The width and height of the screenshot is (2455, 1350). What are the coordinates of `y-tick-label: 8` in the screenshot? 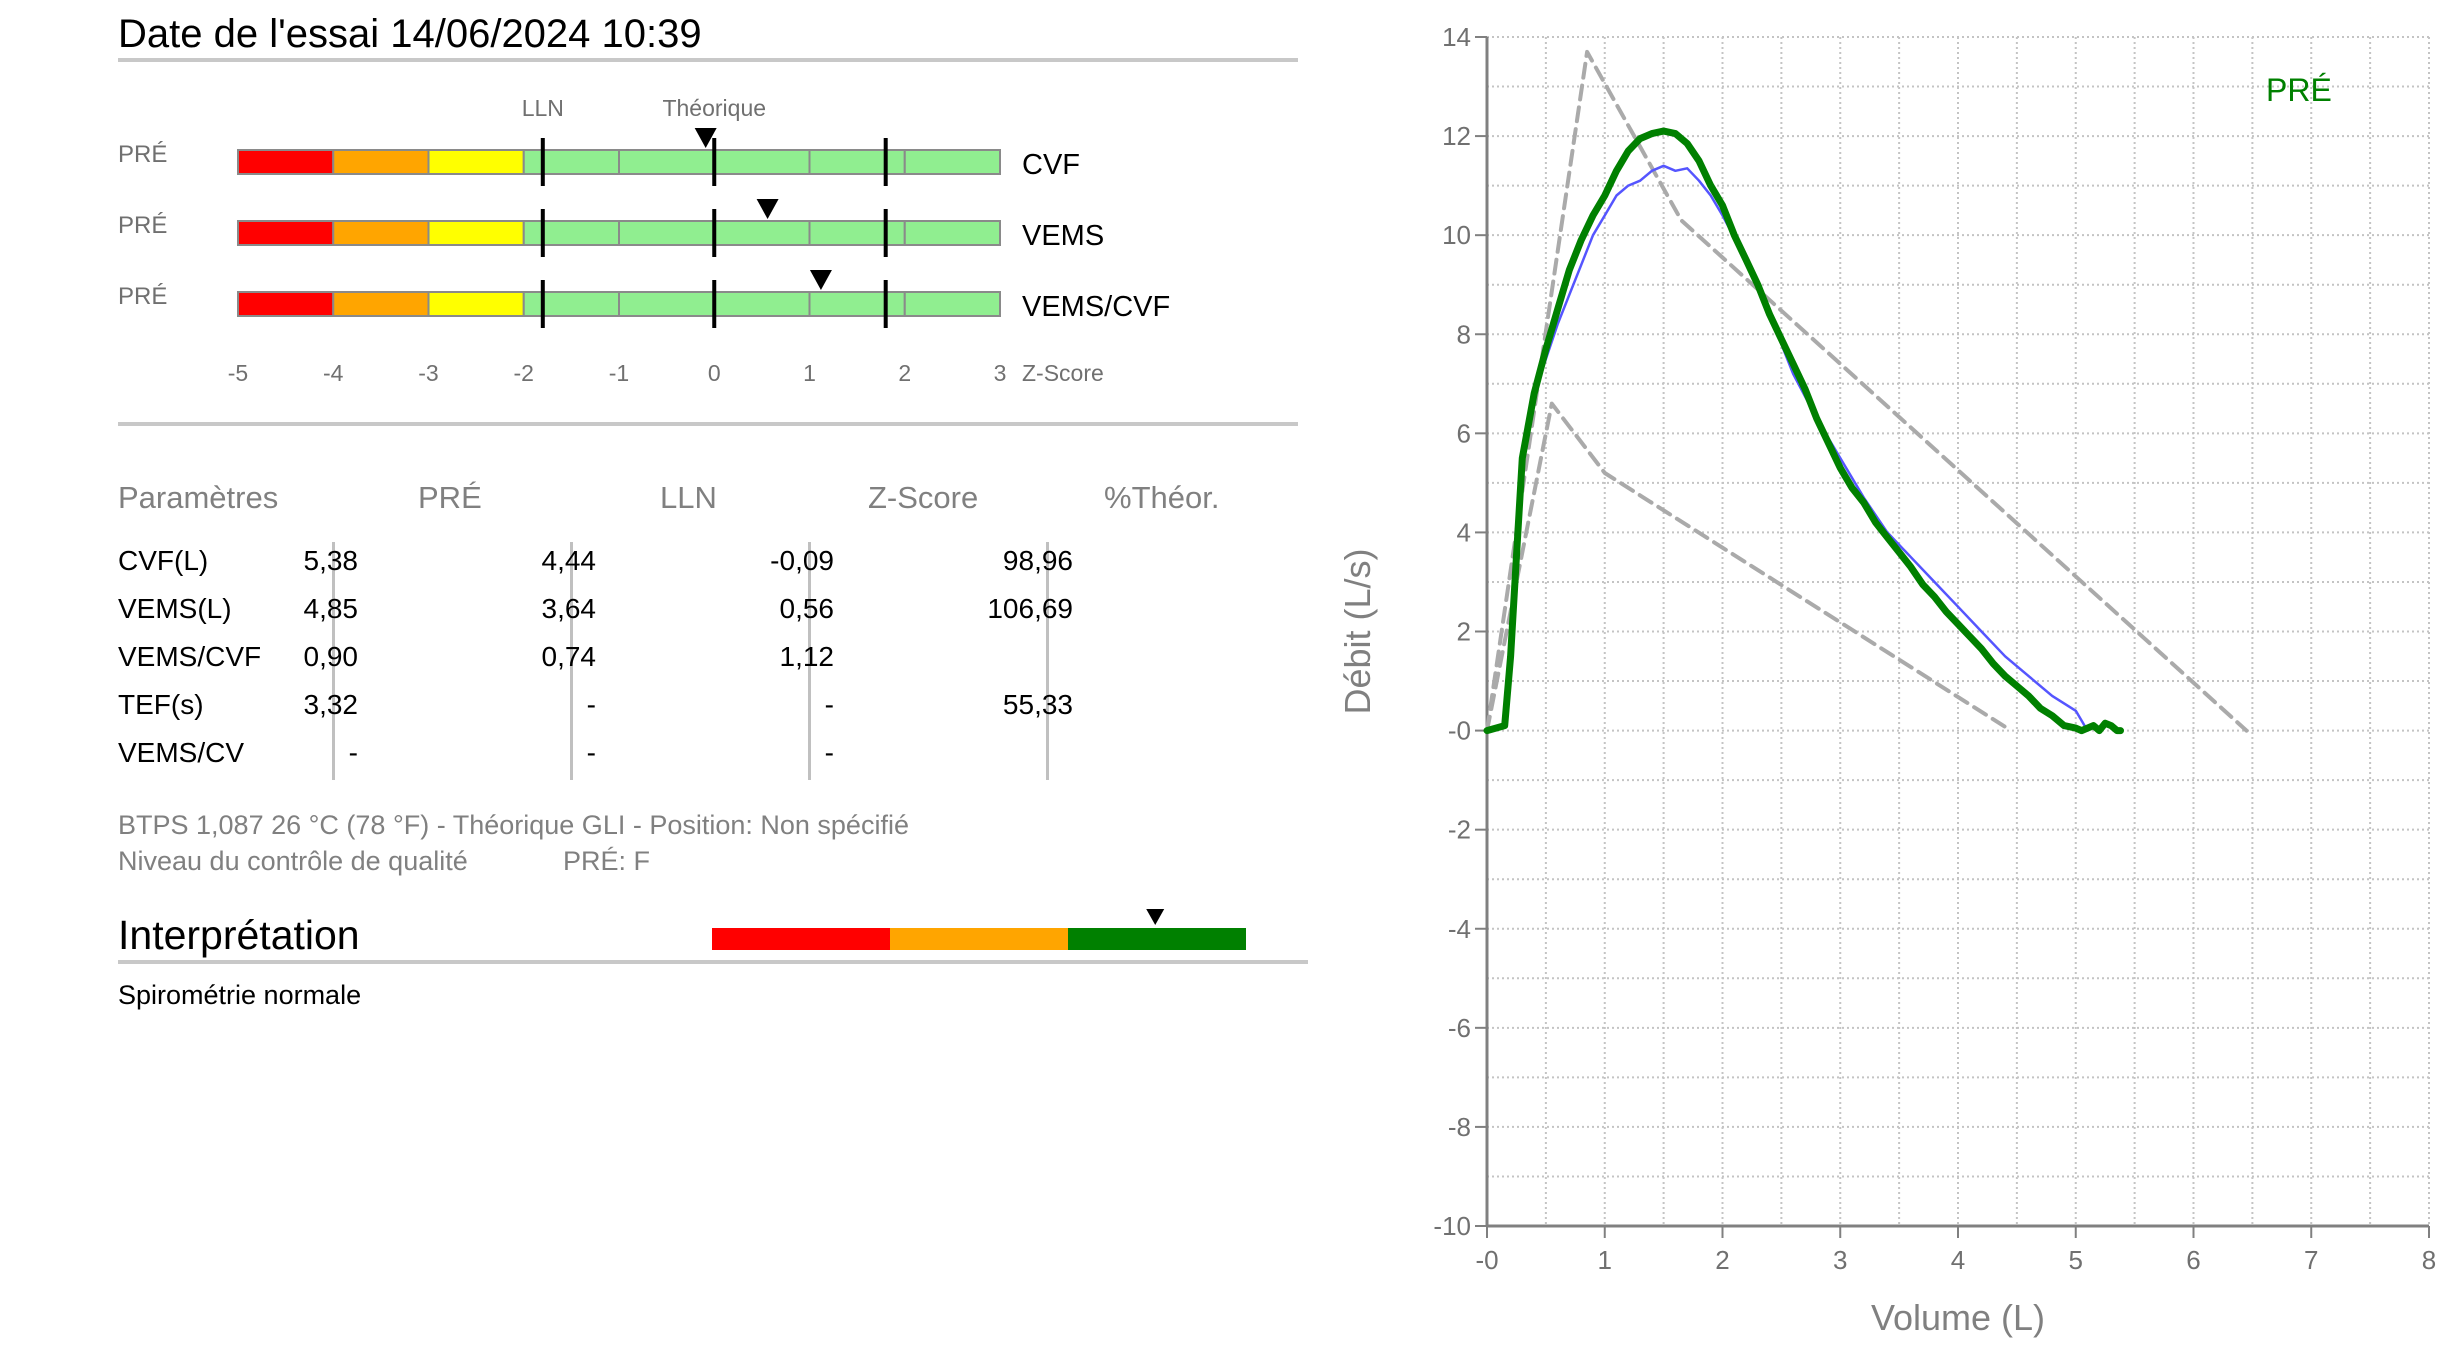 It's located at (1464, 334).